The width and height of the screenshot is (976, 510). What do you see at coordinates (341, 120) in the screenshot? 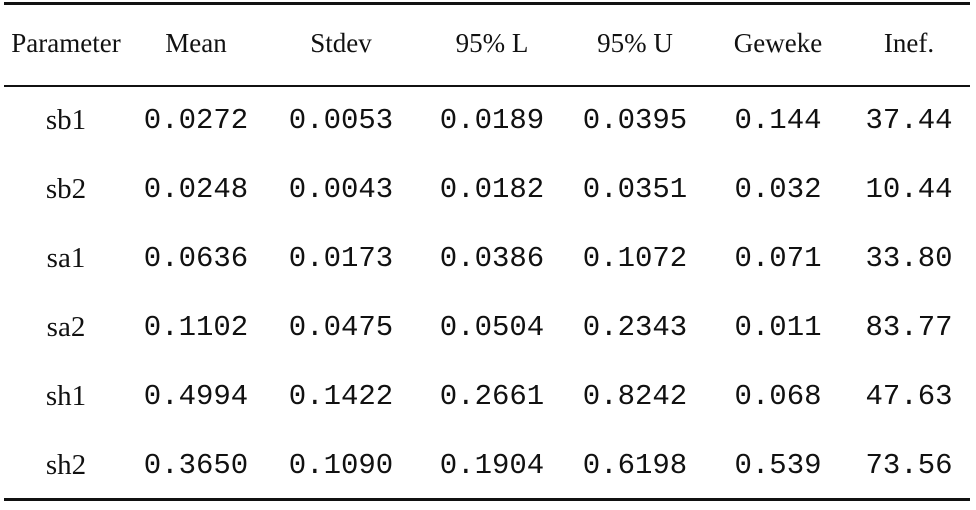
I see `cell-stdev: 0.0053` at bounding box center [341, 120].